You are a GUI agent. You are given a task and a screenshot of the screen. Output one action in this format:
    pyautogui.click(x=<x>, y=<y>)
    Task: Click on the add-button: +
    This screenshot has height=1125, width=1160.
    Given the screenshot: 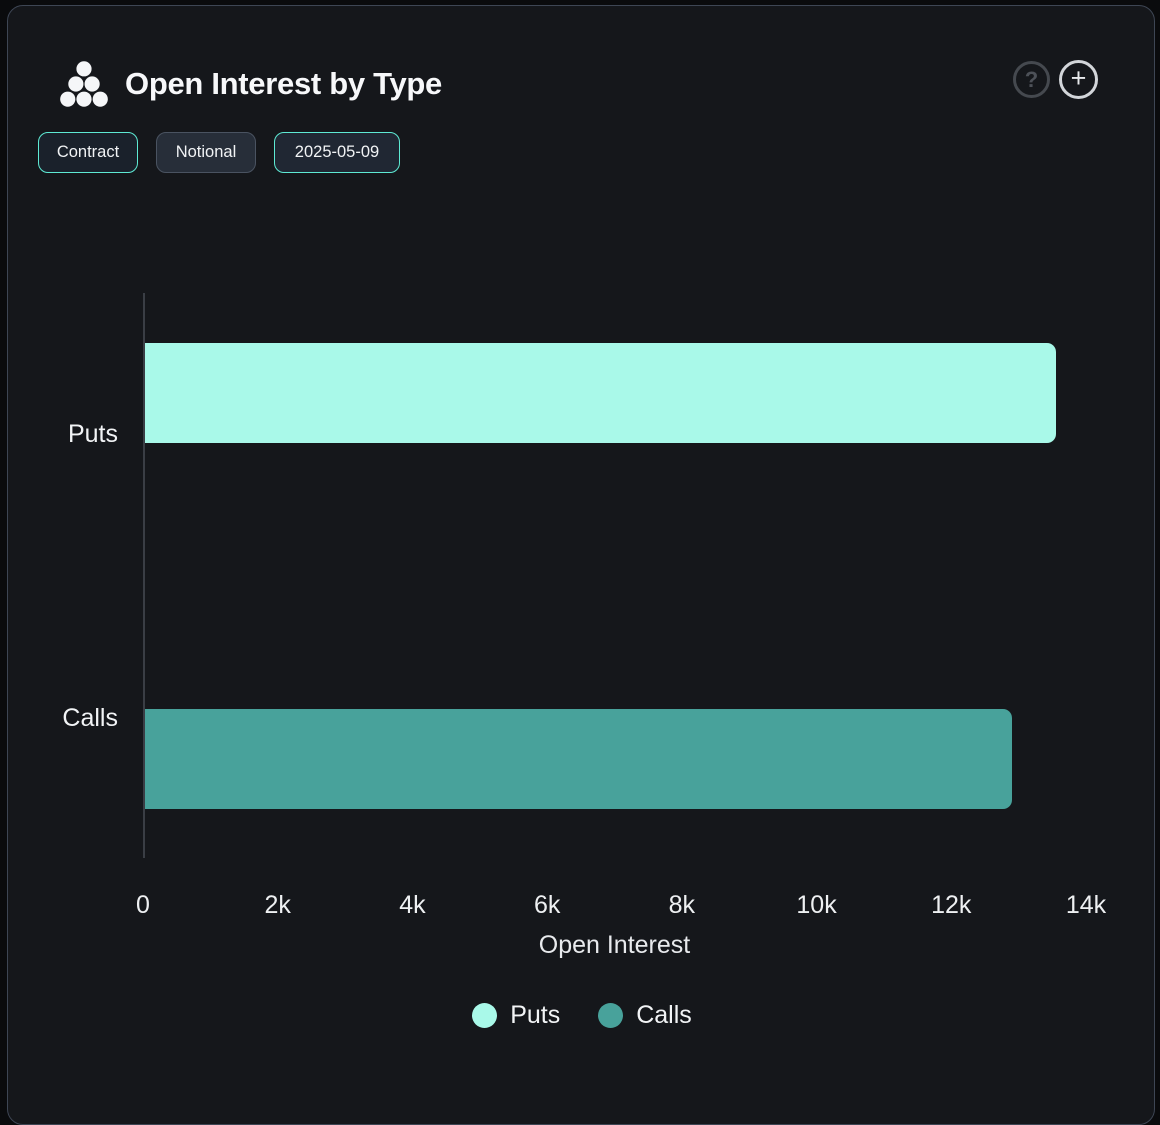 What is the action you would take?
    pyautogui.click(x=1078, y=79)
    